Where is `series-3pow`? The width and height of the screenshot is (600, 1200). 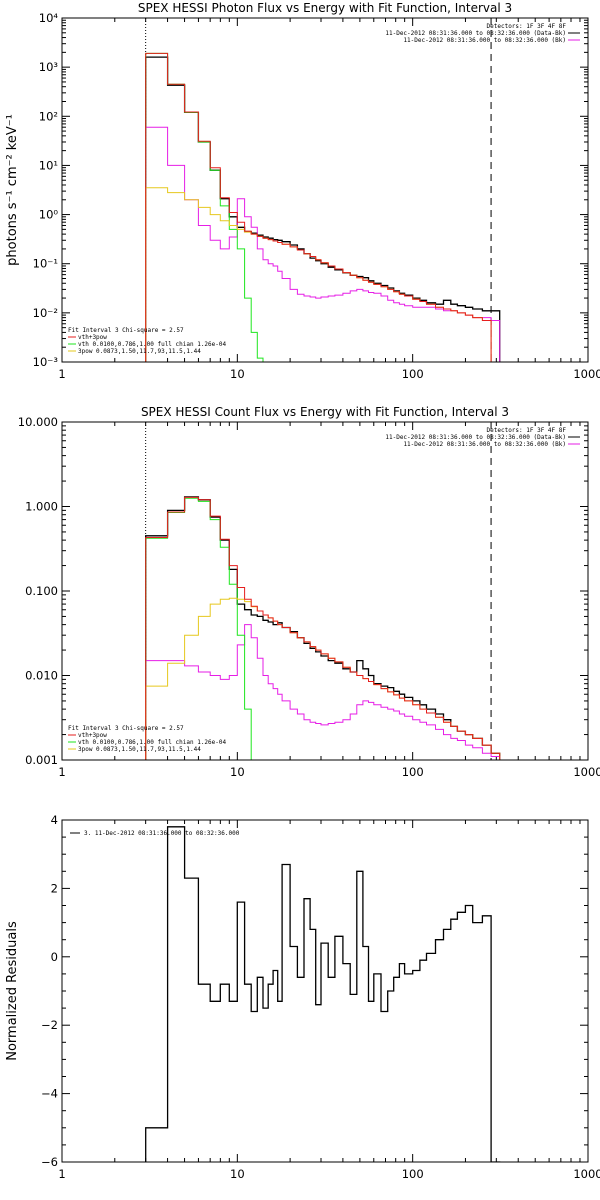
series-3pow is located at coordinates (323, 678).